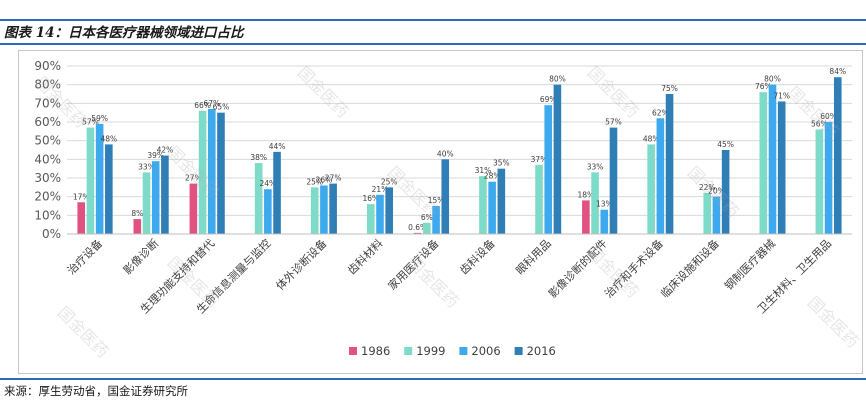 The height and width of the screenshot is (407, 866). I want to click on data-label: 13%, so click(604, 204).